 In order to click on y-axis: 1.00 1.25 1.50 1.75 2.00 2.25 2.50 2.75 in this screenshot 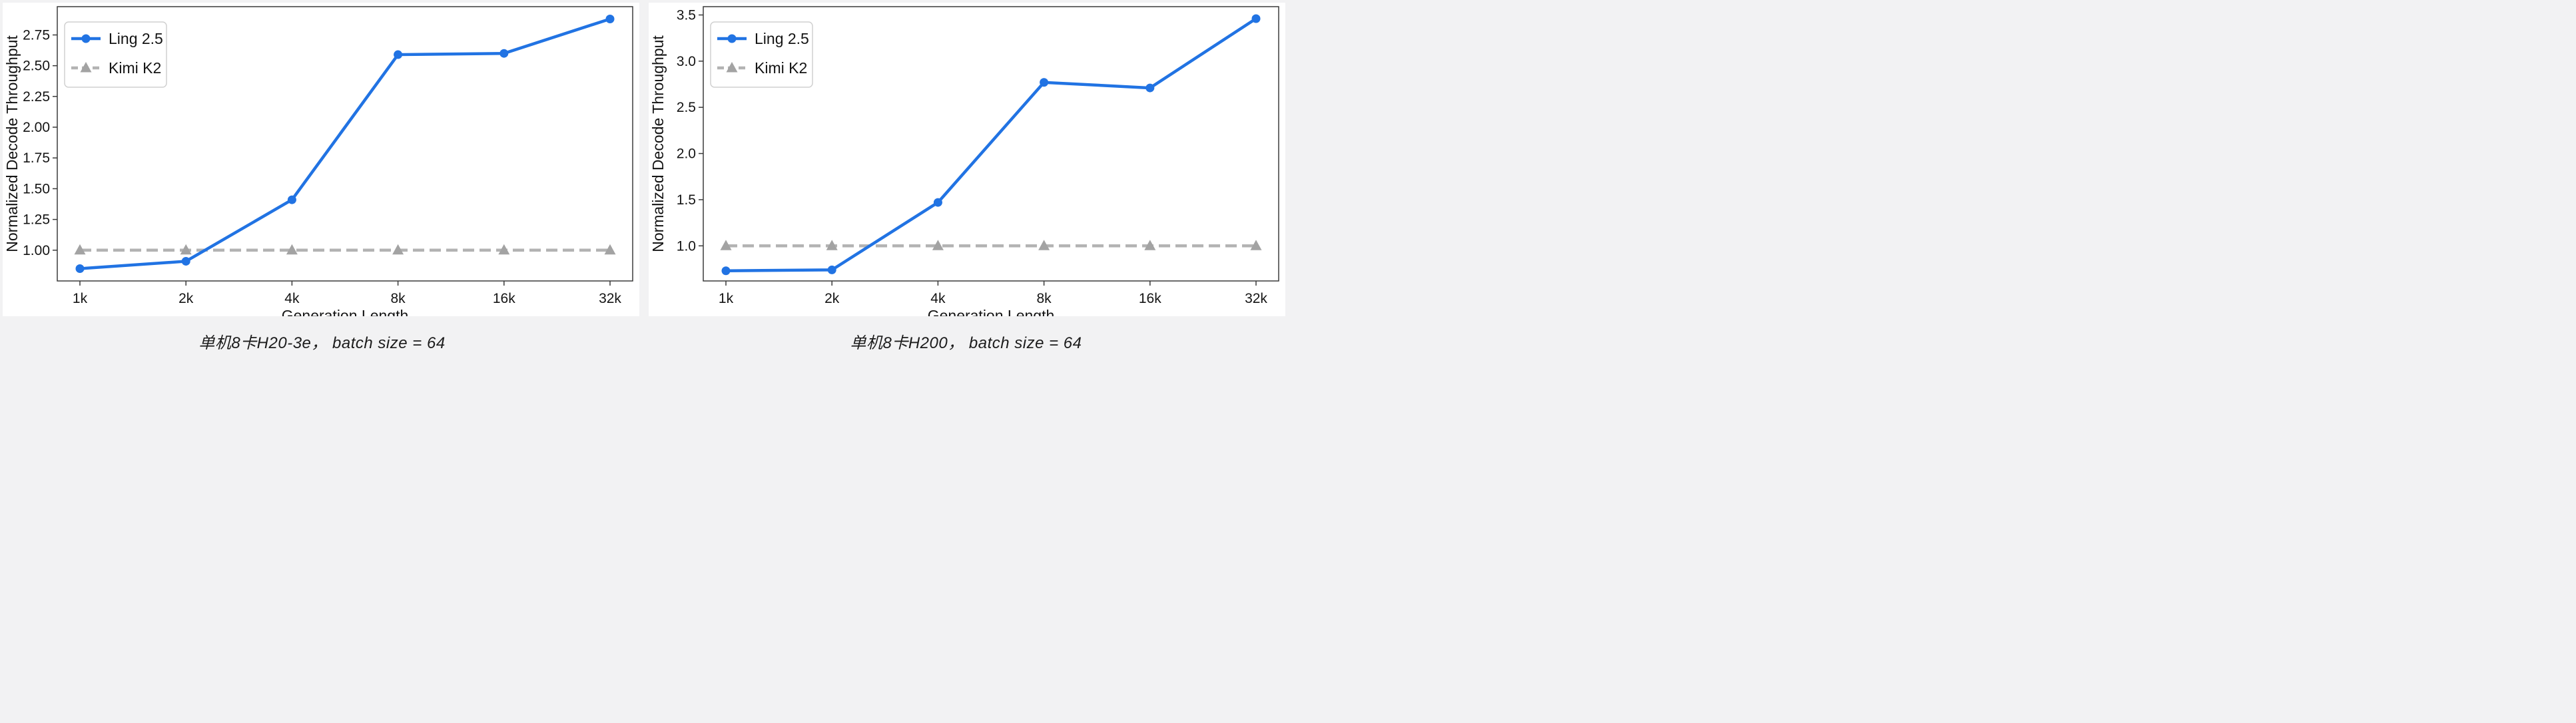, I will do `click(40, 142)`.